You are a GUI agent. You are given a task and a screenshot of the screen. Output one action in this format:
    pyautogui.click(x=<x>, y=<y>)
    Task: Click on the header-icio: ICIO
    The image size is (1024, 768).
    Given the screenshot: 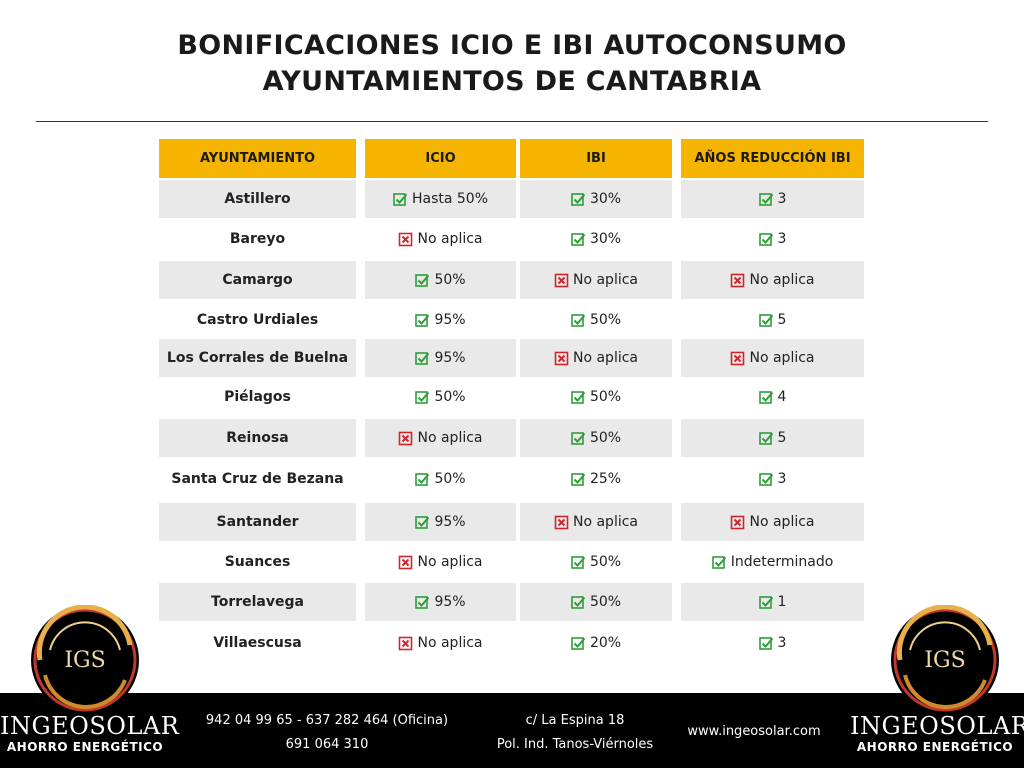 What is the action you would take?
    pyautogui.click(x=440, y=158)
    